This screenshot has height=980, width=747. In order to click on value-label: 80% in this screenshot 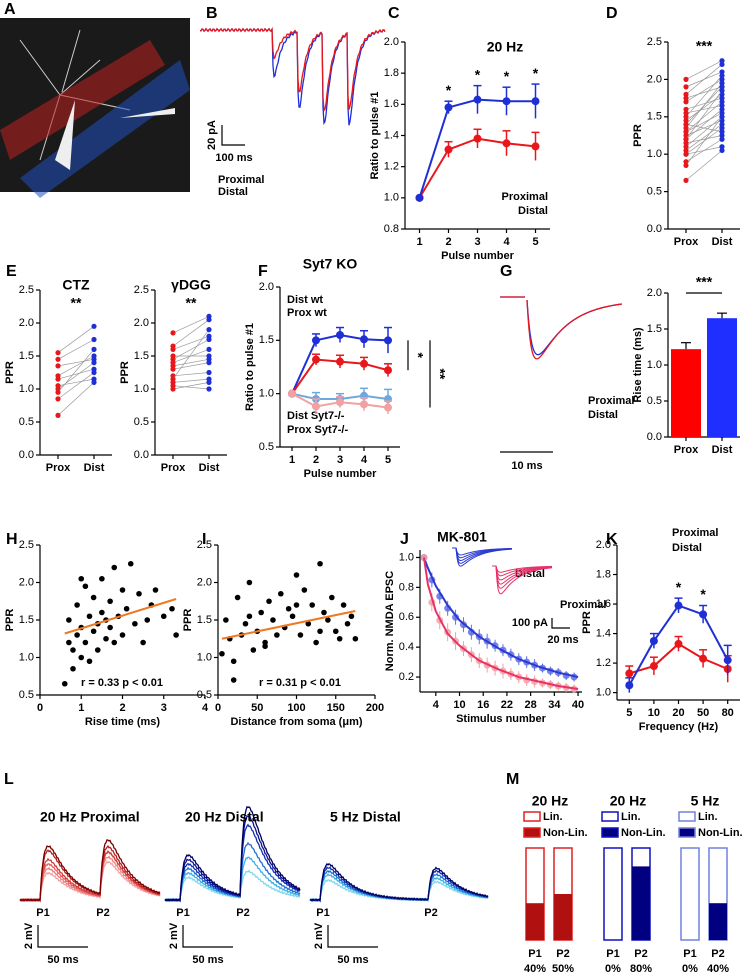, I will do `click(641, 969)`.